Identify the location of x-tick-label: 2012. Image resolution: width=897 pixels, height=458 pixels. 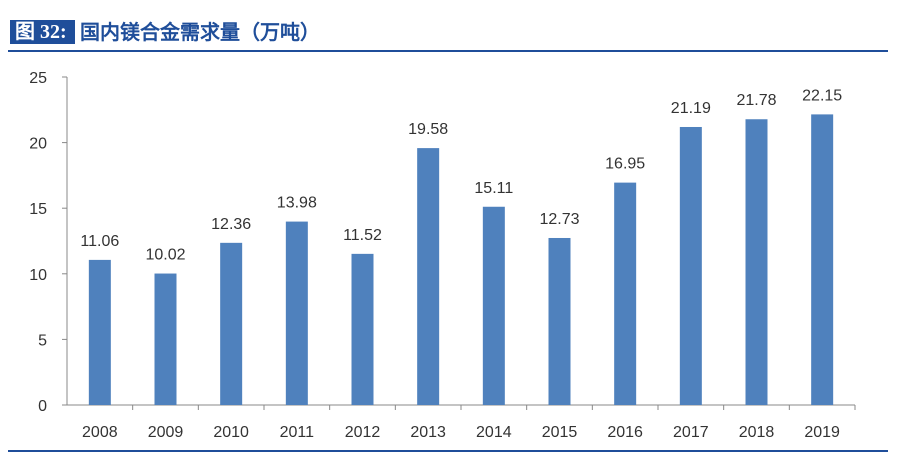
(363, 432).